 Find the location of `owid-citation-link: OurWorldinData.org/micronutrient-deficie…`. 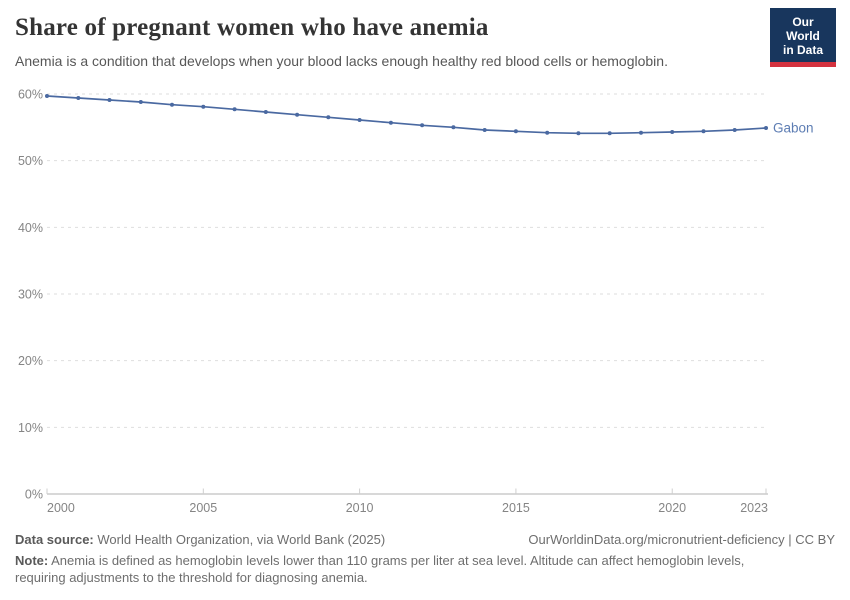

owid-citation-link: OurWorldinData.org/micronutrient-deficie… is located at coordinates (681, 539).